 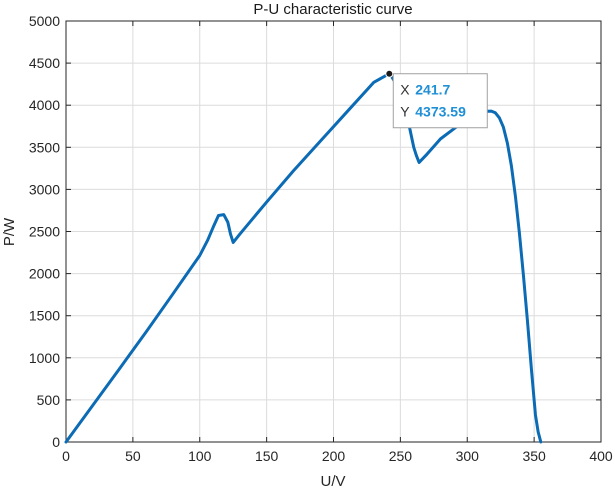 What do you see at coordinates (44, 63) in the screenshot?
I see `y-tick-label: 4500` at bounding box center [44, 63].